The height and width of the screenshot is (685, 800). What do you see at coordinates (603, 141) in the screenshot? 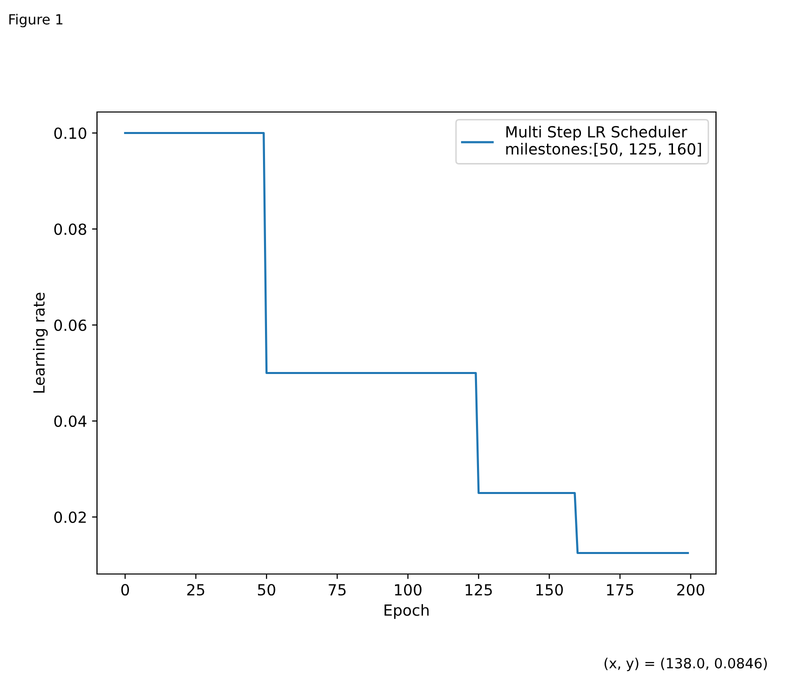
I see `legend-label: Multi Step LR Scheduler milestones:[50, 125, 160]` at bounding box center [603, 141].